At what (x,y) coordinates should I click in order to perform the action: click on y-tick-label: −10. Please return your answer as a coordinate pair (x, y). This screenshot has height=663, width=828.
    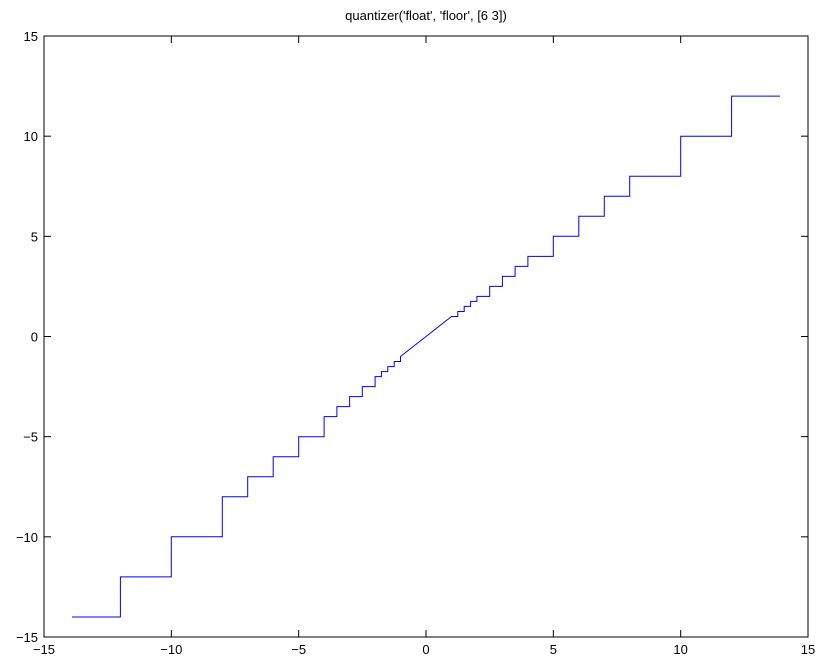
    Looking at the image, I should click on (27, 537).